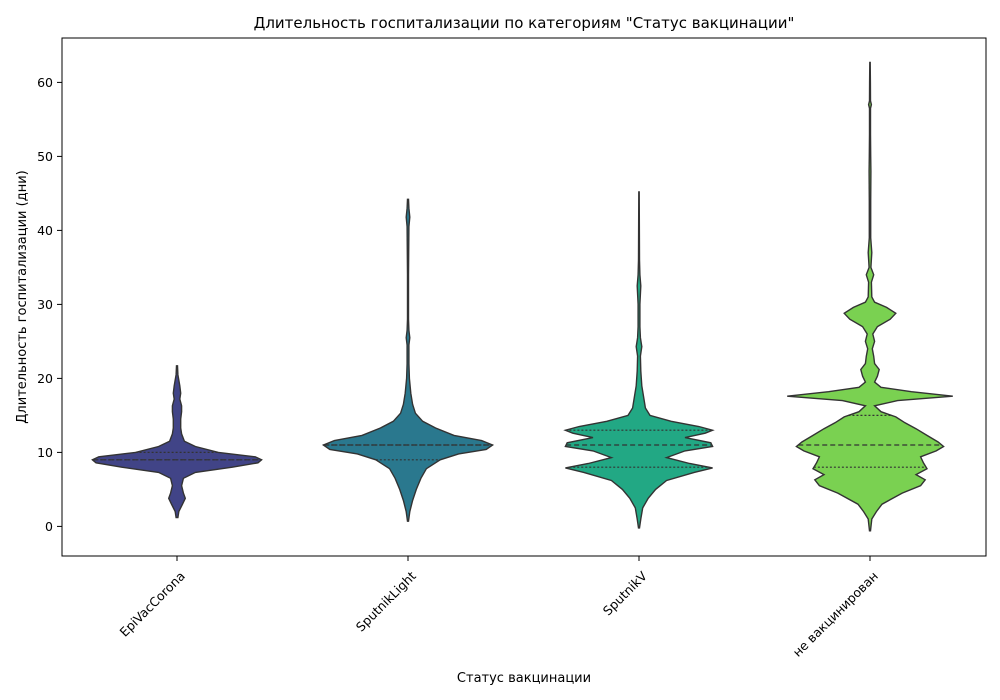 This screenshot has width=1000, height=700. What do you see at coordinates (45, 82) in the screenshot?
I see `y-tick-label: 60` at bounding box center [45, 82].